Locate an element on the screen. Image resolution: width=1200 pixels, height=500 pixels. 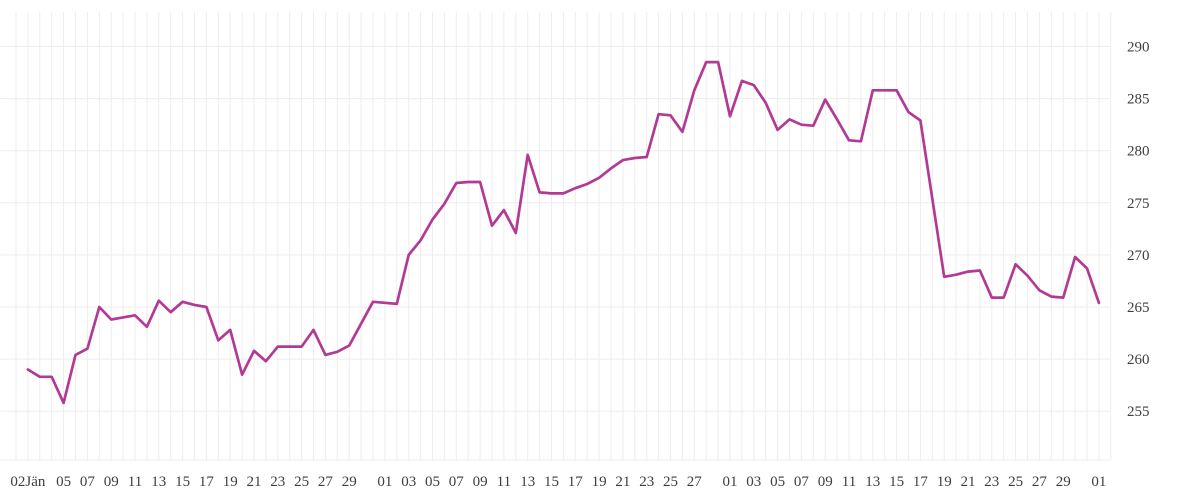
y-tick-label: 260 is located at coordinates (1138, 360).